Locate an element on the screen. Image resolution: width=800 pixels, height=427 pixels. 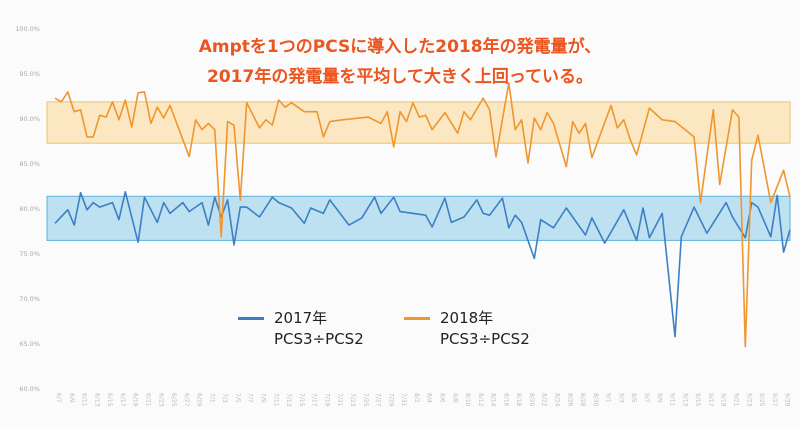
x-tick-label: 7/11 is located at coordinates (275, 400).